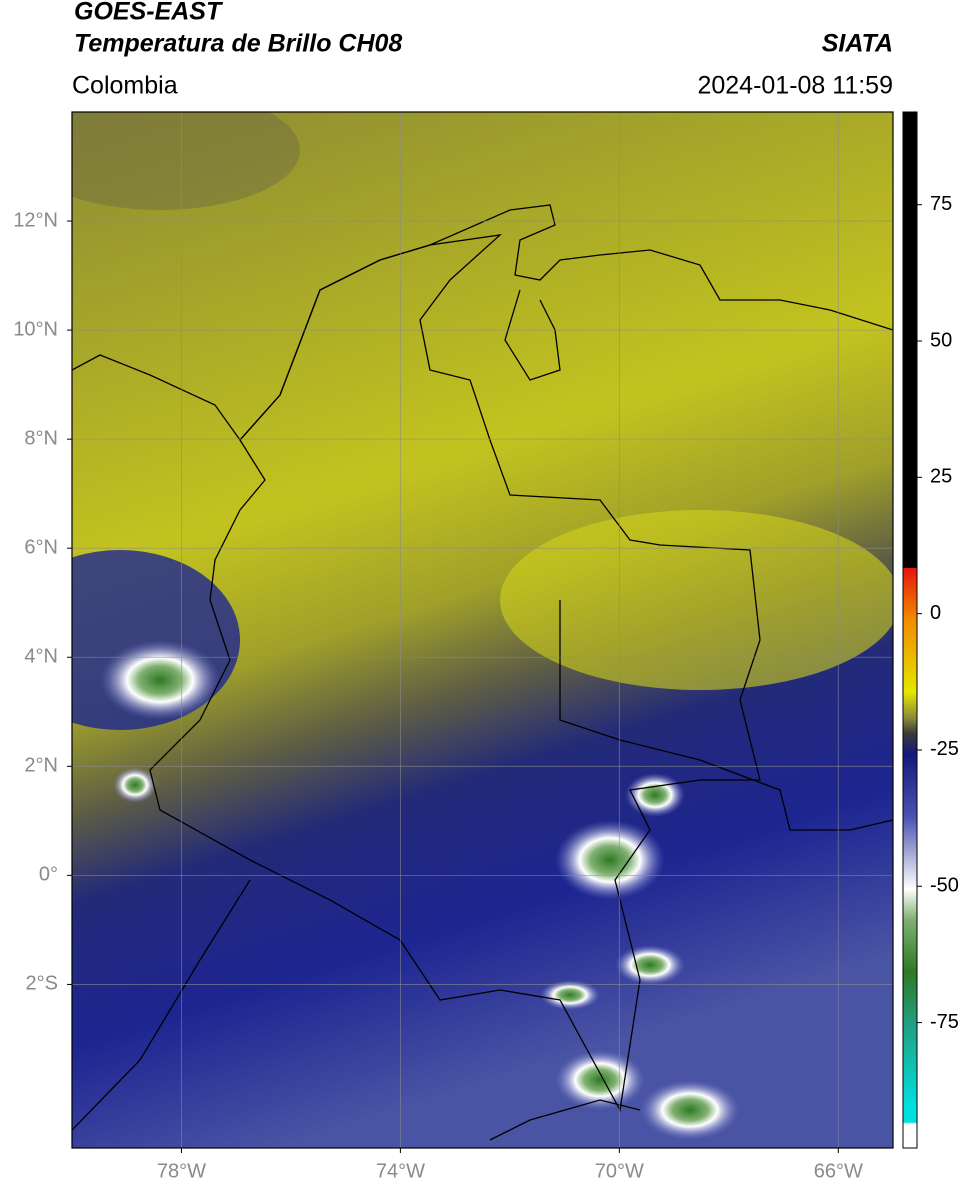 The height and width of the screenshot is (1190, 966). What do you see at coordinates (619, 1171) in the screenshot?
I see `x-tick-label: 70°W` at bounding box center [619, 1171].